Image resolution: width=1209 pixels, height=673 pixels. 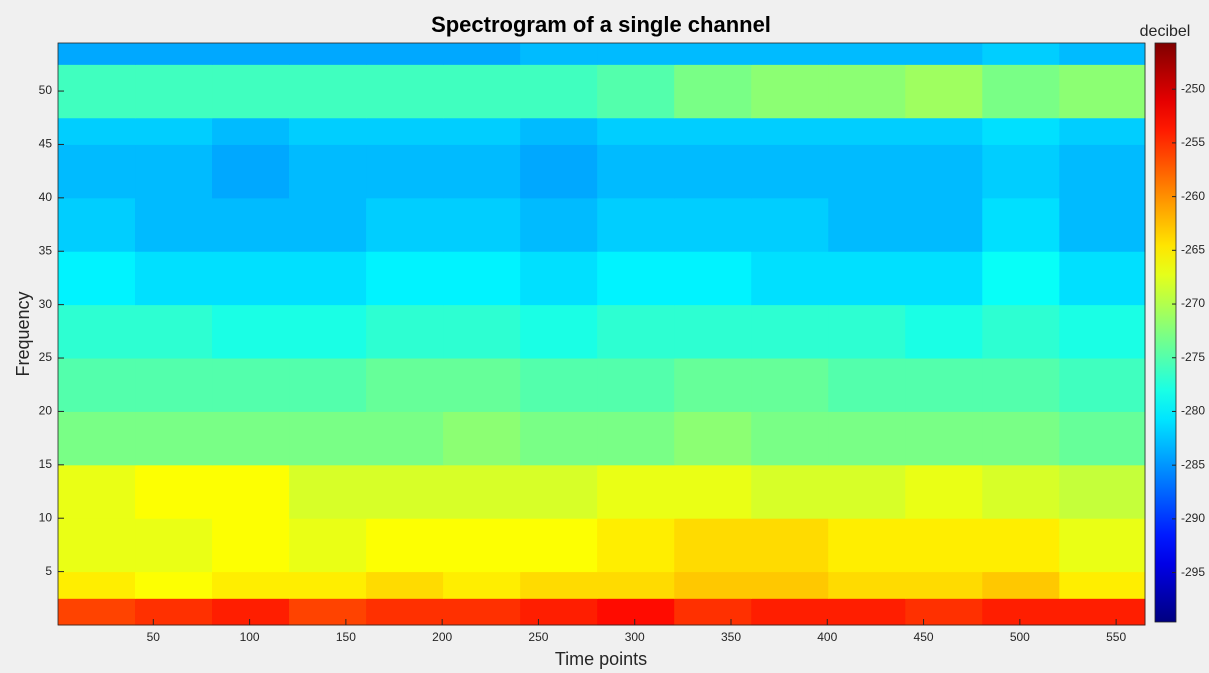 What do you see at coordinates (1193, 518) in the screenshot?
I see `colorbar-tick-label: -290` at bounding box center [1193, 518].